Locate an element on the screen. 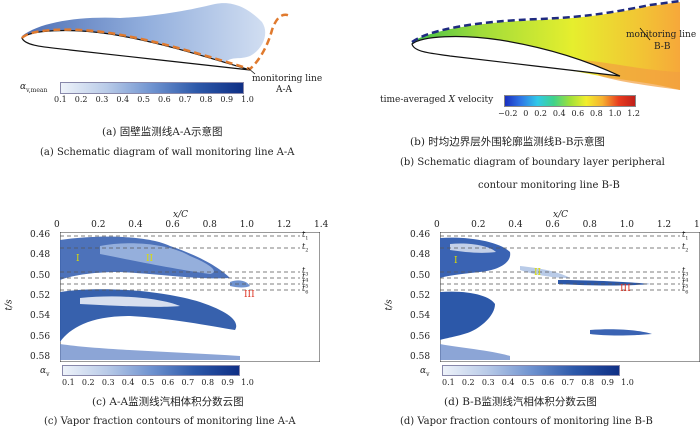  panel-b-figure is located at coordinates (546, 45).